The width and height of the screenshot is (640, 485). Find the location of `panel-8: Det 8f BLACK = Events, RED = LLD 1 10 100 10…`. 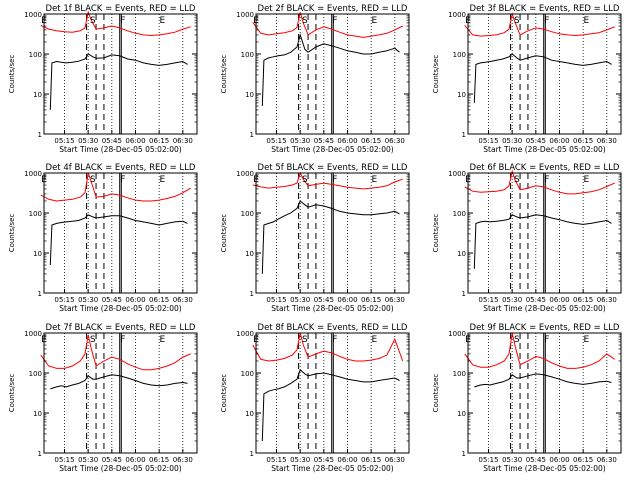

panel-8: Det 8f BLACK = Events, RED = LLD 1 10 100 10… is located at coordinates (315, 398).